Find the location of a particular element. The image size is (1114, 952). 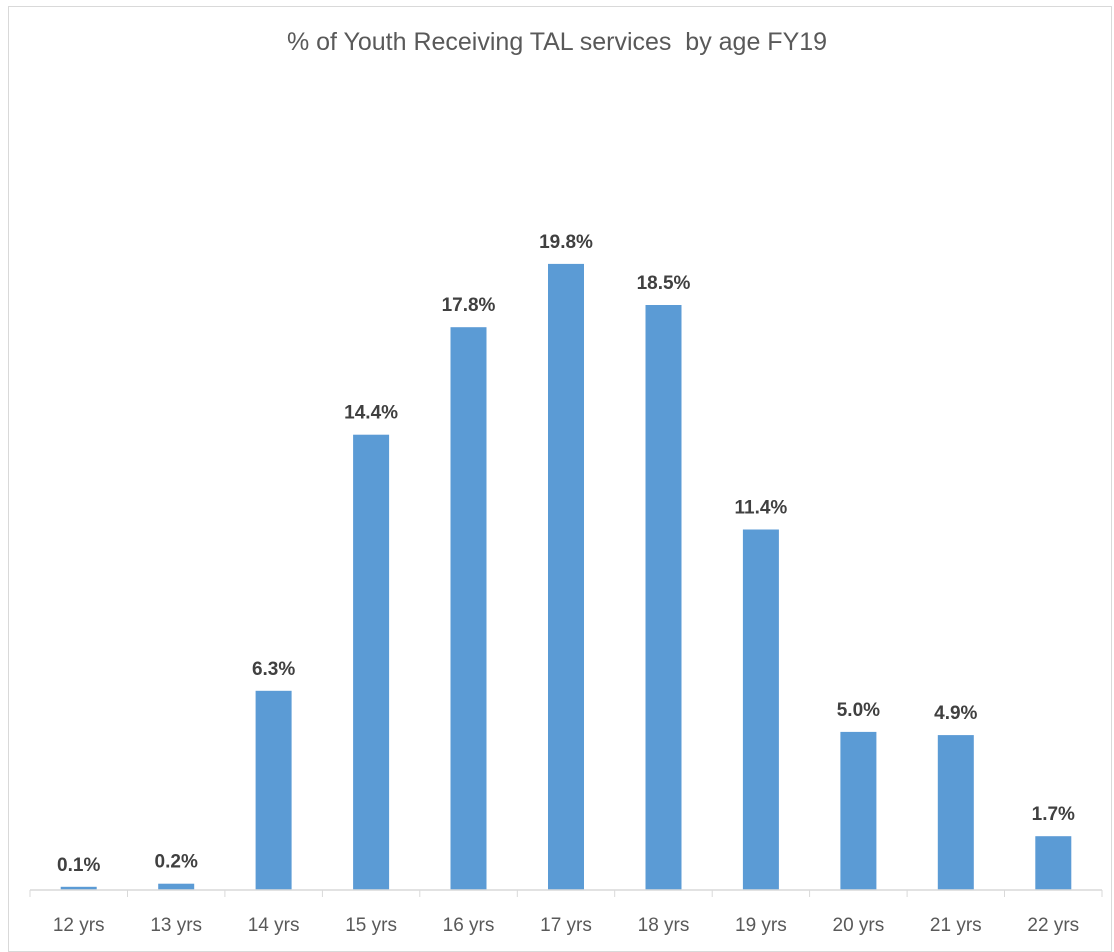

data-label: 4.9% is located at coordinates (955, 713).